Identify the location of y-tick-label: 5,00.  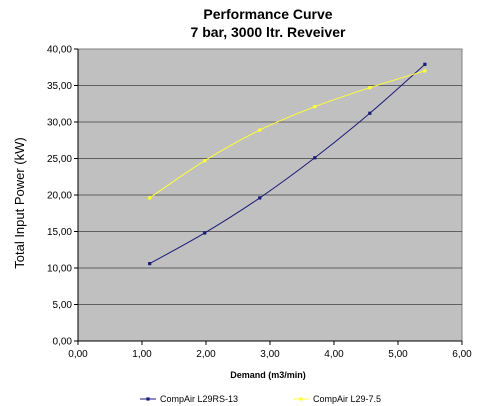
(63, 305).